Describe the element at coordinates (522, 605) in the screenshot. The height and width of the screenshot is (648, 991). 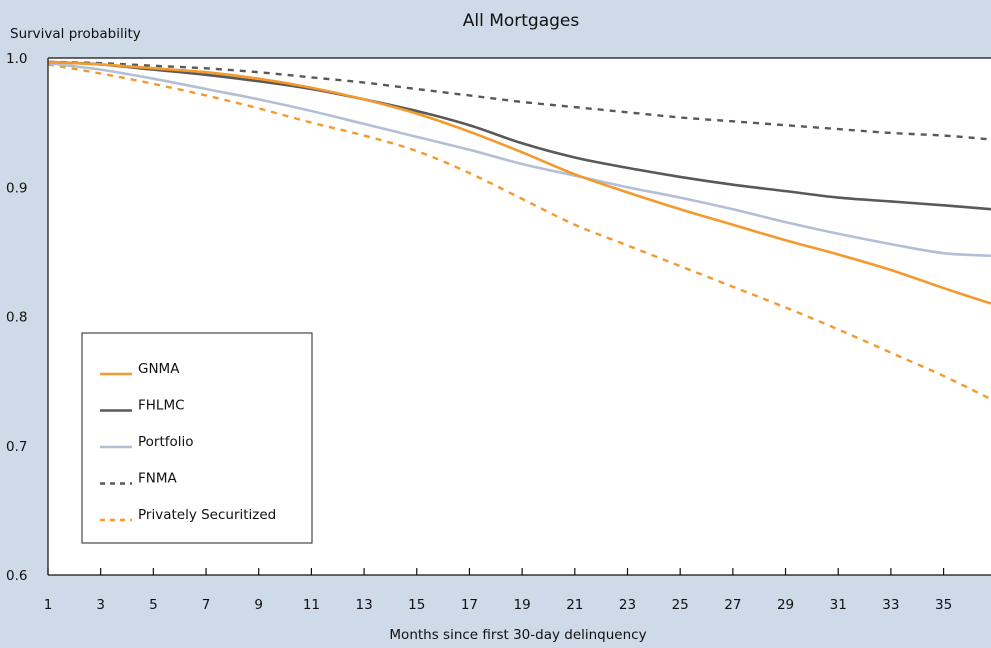
I see `x-tick-label: 19` at that location.